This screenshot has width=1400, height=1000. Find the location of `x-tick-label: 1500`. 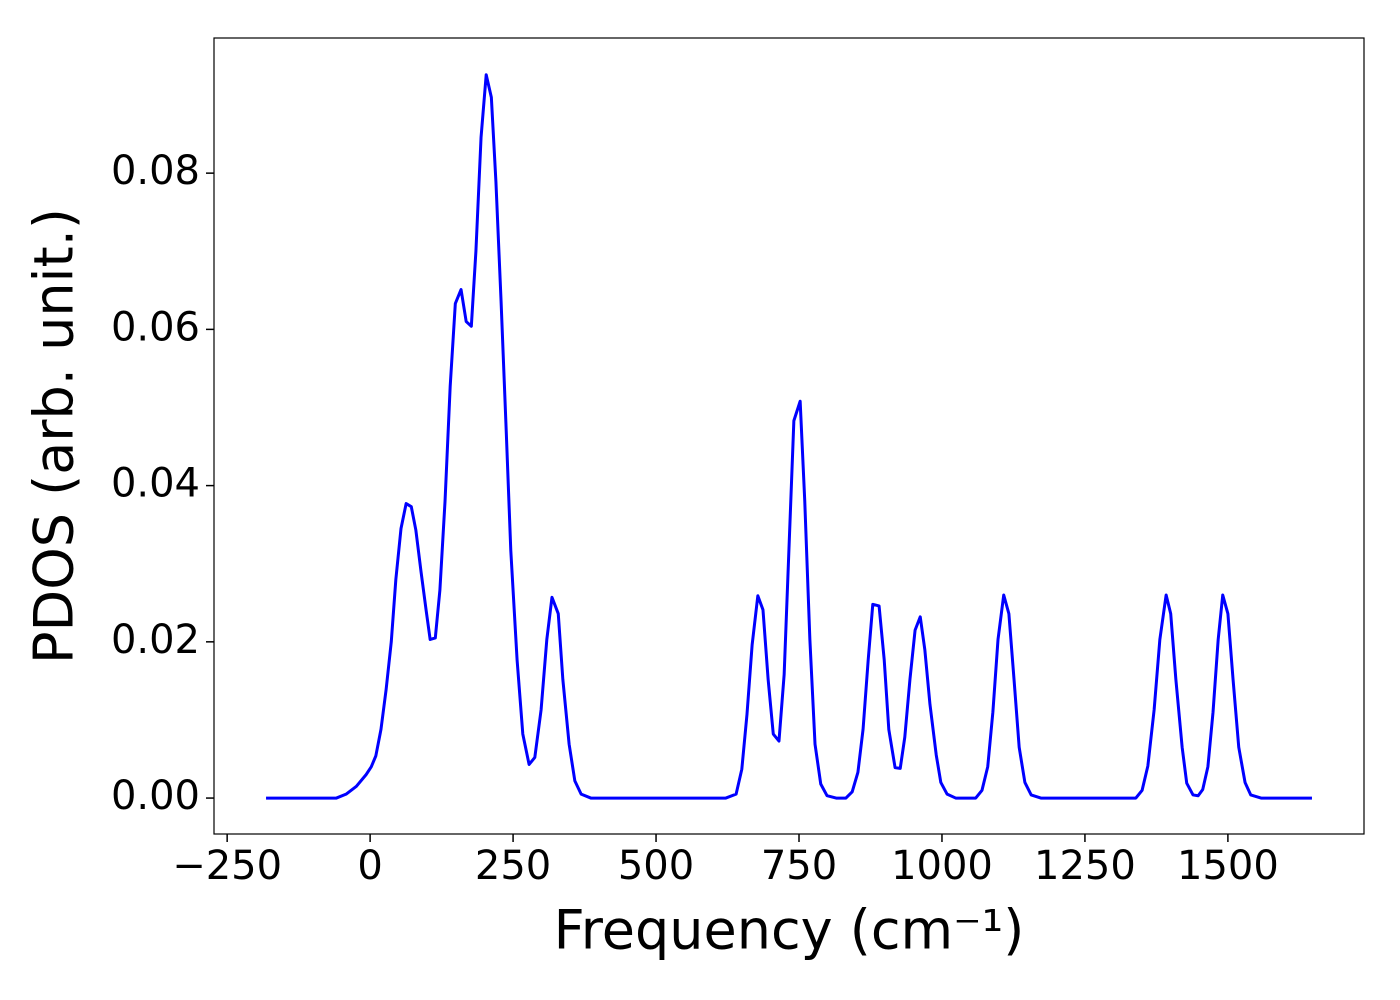

x-tick-label: 1500 is located at coordinates (1228, 866).